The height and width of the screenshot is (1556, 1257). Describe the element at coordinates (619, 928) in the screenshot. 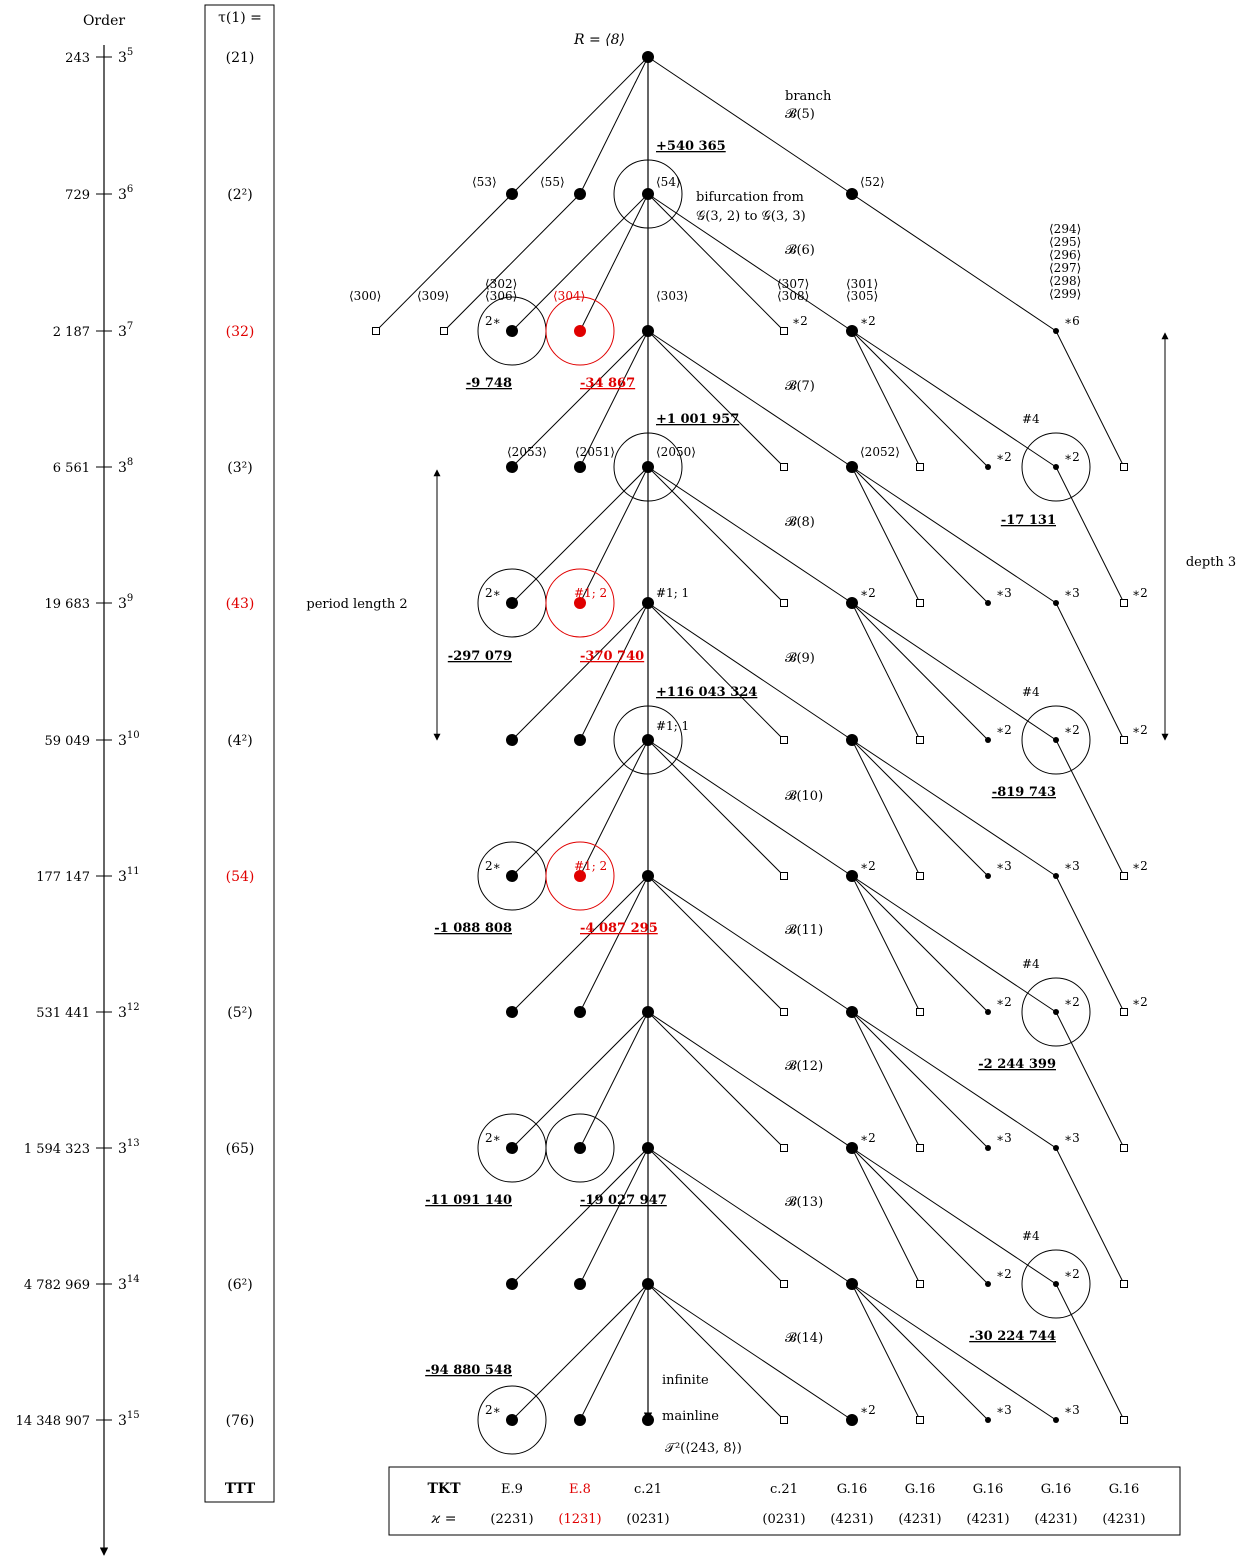

I see `discriminant-label: -4 087 295` at that location.